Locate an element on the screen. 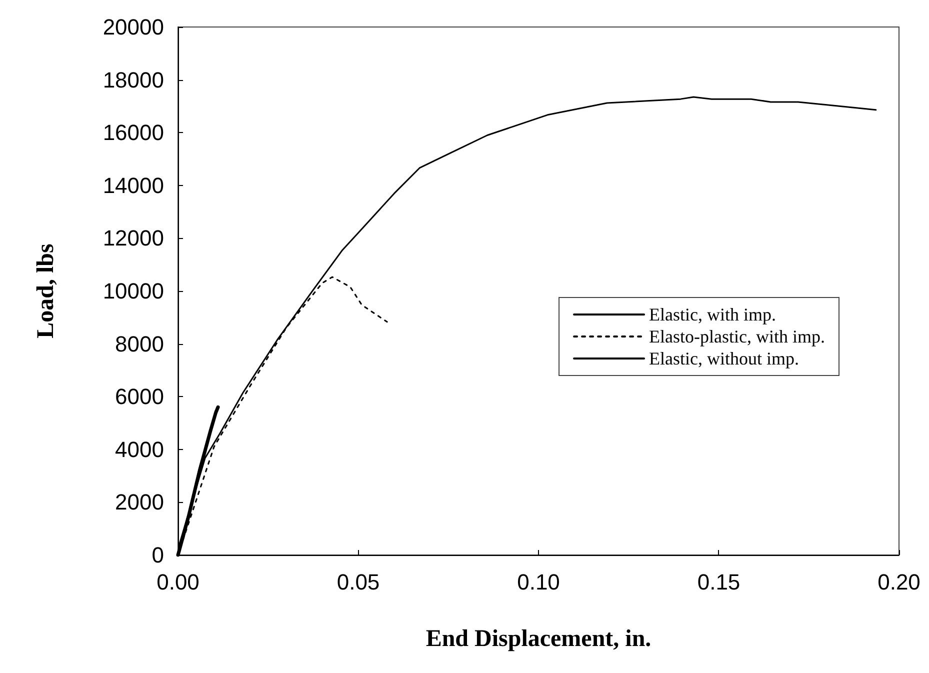 The width and height of the screenshot is (929, 673). x-tick-label: 0.00 is located at coordinates (178, 582).